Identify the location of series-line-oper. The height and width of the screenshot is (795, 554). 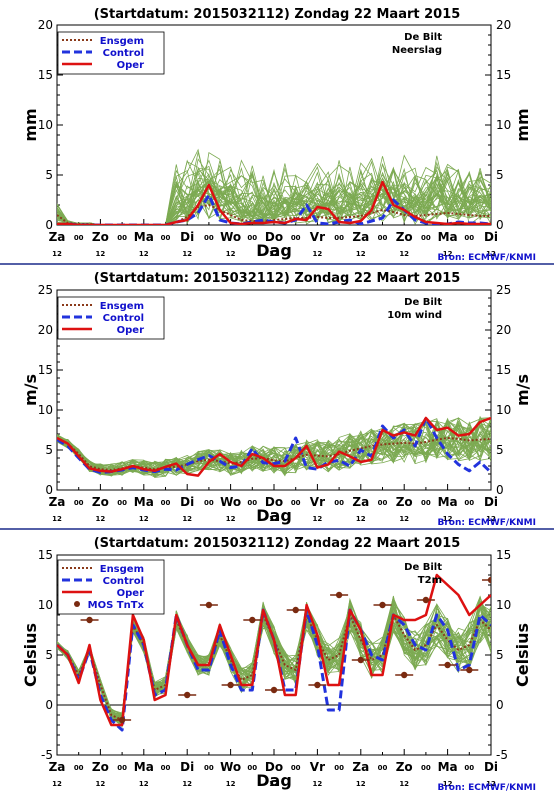
(274, 202).